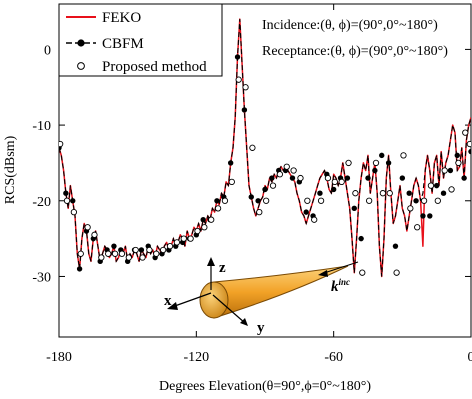 Image resolution: width=472 pixels, height=399 pixels. I want to click on annotation-incidence: Incidence:(θ, ϕ)=(90°,0°~180°), so click(350, 25).